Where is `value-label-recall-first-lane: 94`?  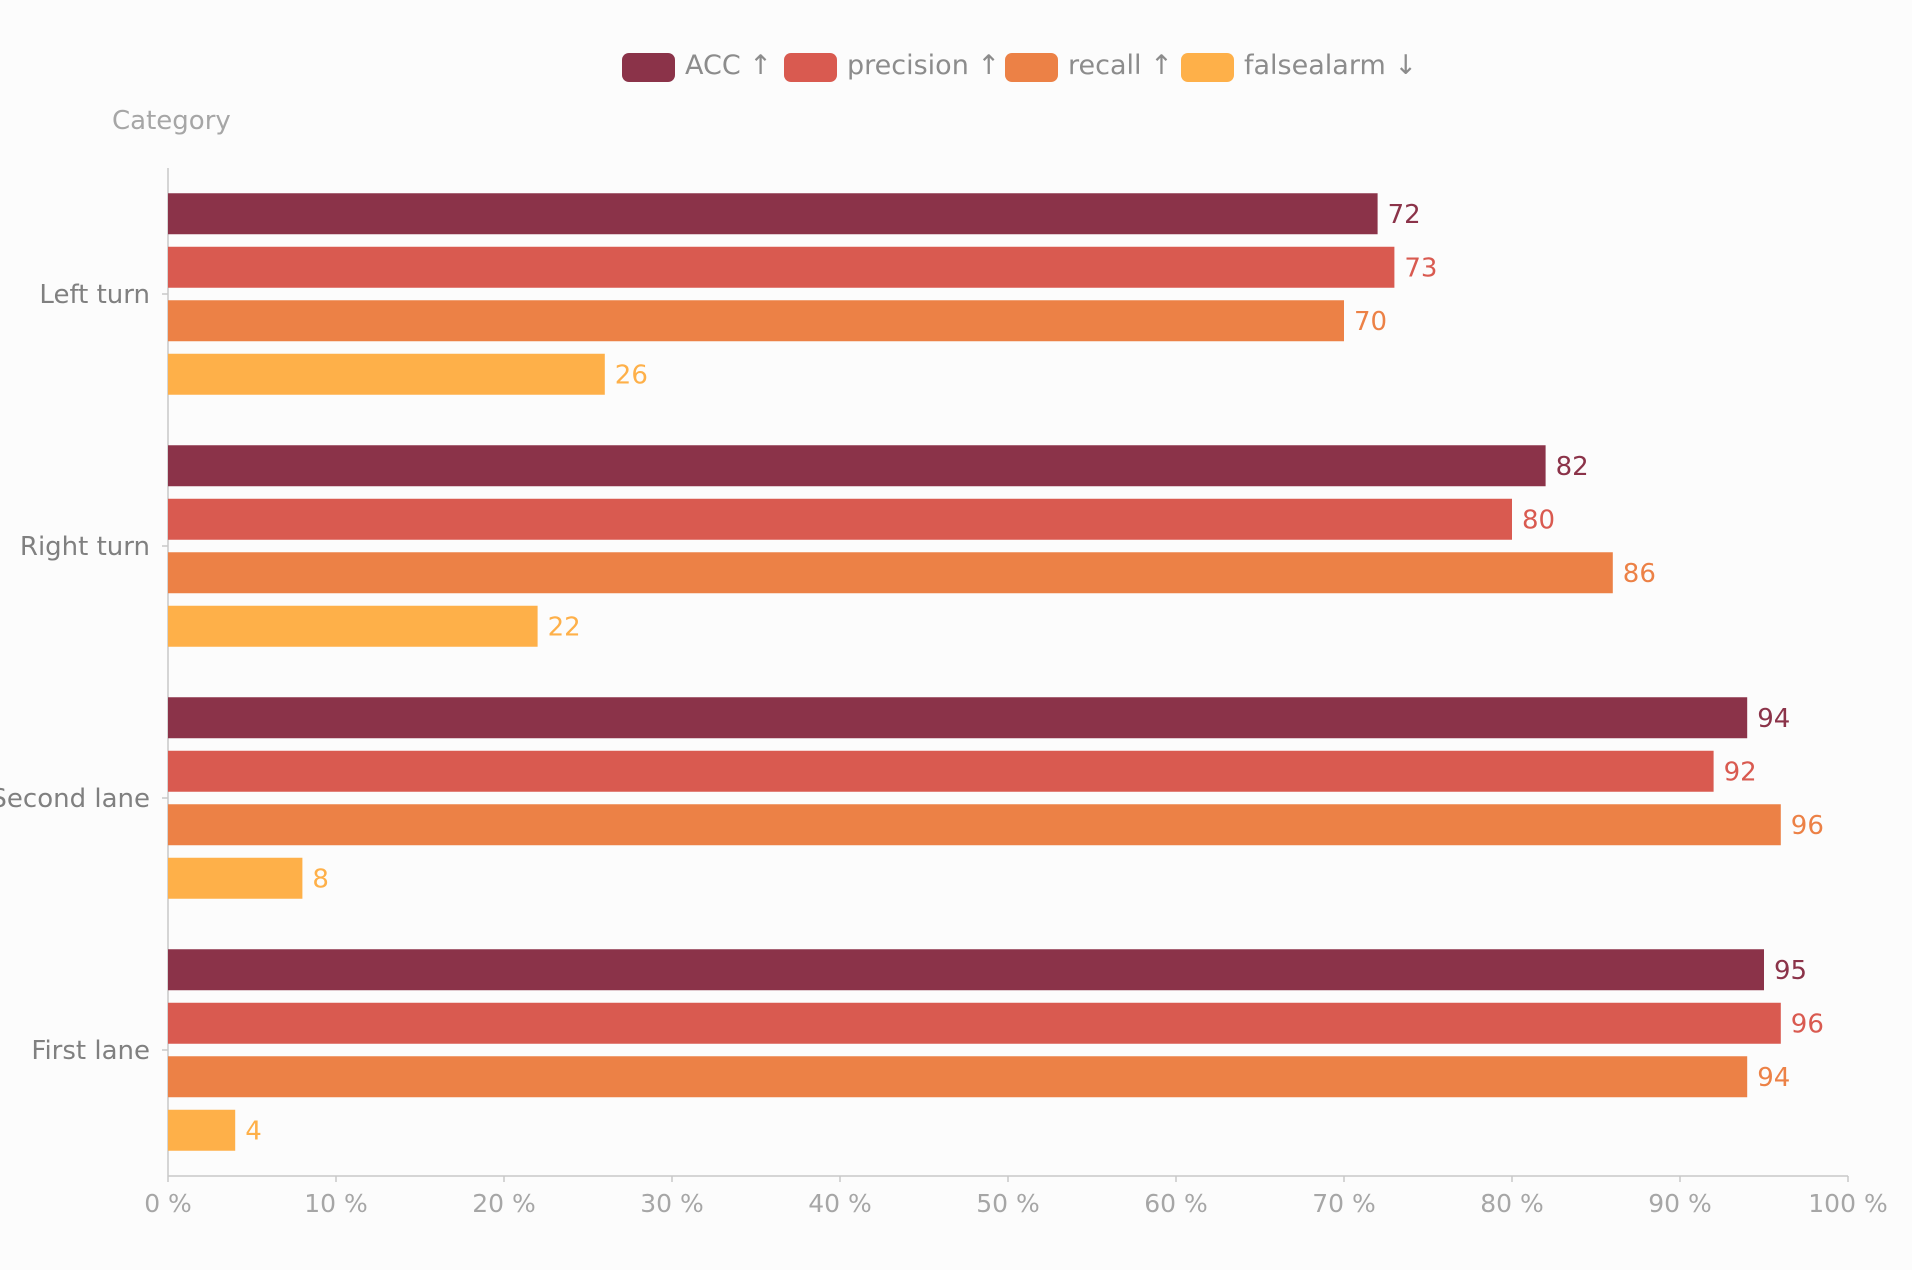 value-label-recall-first-lane: 94 is located at coordinates (1773, 1078).